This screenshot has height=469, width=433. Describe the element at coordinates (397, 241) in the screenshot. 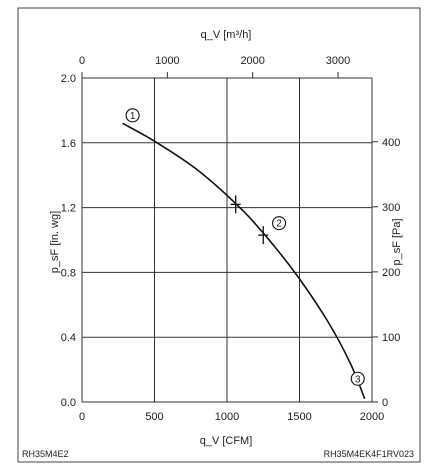

I see `y-axis-label-right: p_sF [Pa]` at that location.